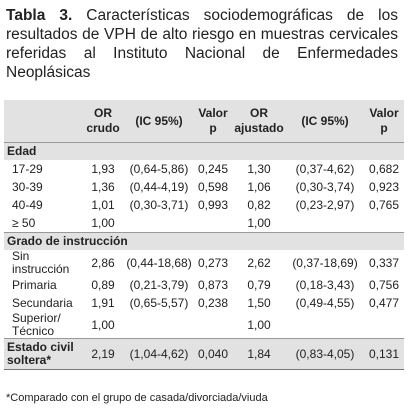  I want to click on row-label: 40-49, so click(27, 204).